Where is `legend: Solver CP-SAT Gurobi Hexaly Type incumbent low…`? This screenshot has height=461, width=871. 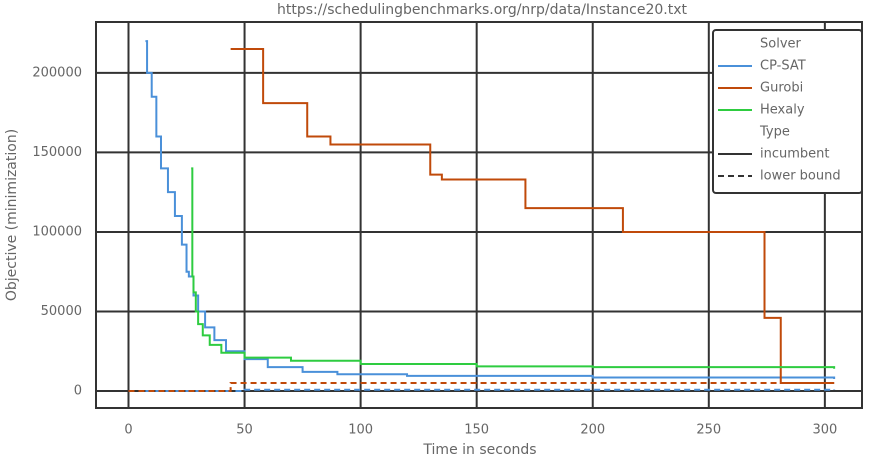 legend: Solver CP-SAT Gurobi Hexaly Type incumbent low… is located at coordinates (787, 111).